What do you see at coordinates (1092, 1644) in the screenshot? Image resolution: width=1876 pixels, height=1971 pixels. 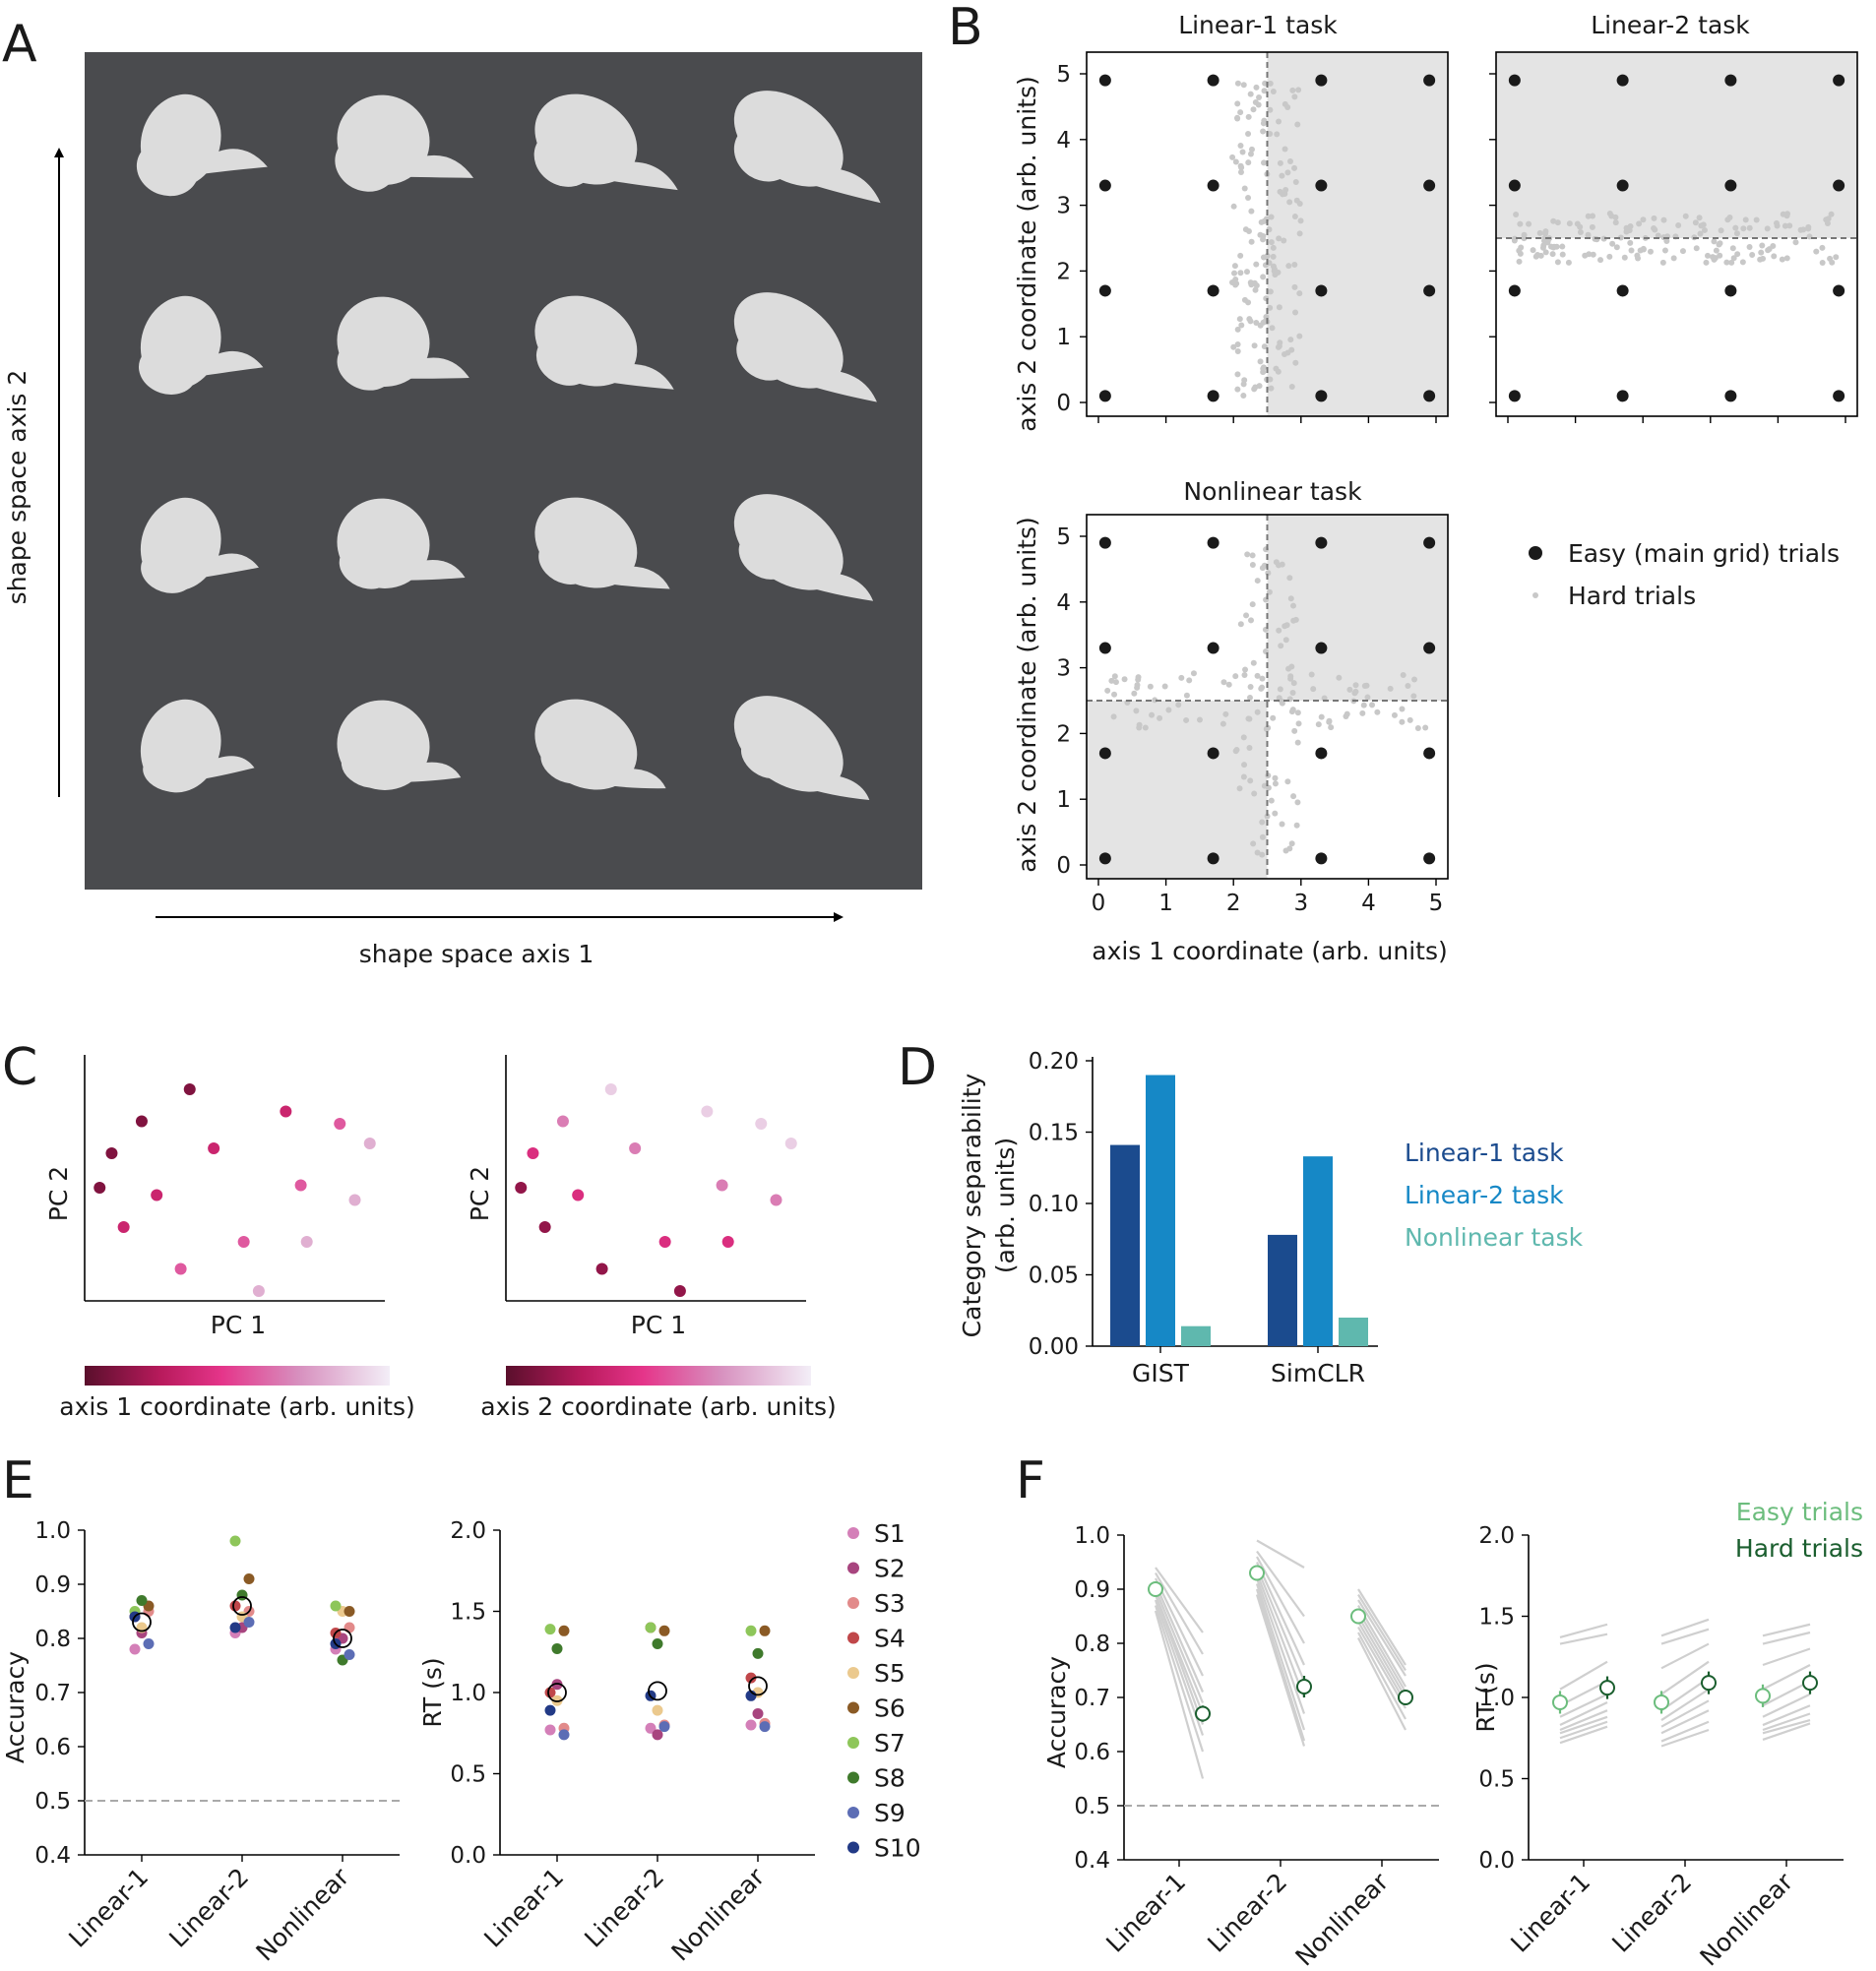 I see `f-y-tick-label: 0.8` at bounding box center [1092, 1644].